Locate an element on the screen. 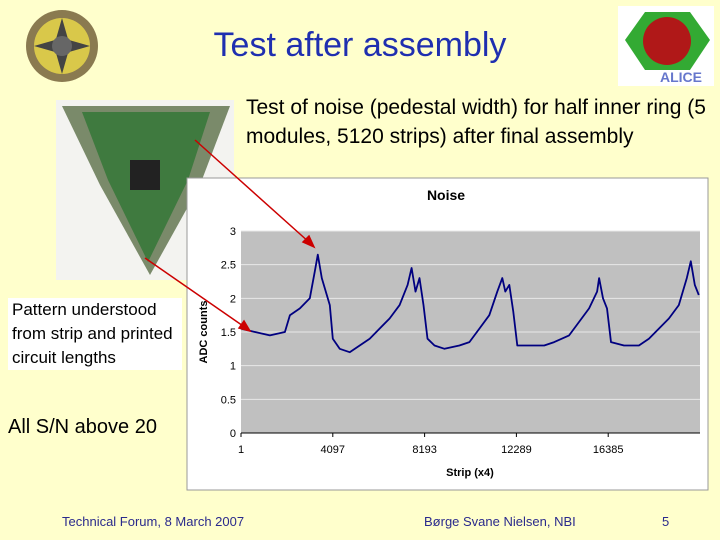 This screenshot has height=540, width=720. y-tick-label: 0.5 is located at coordinates (228, 400).